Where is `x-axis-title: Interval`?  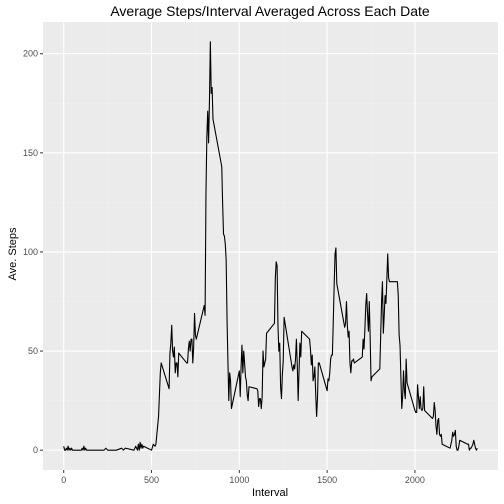
x-axis-title: Interval is located at coordinates (270, 493).